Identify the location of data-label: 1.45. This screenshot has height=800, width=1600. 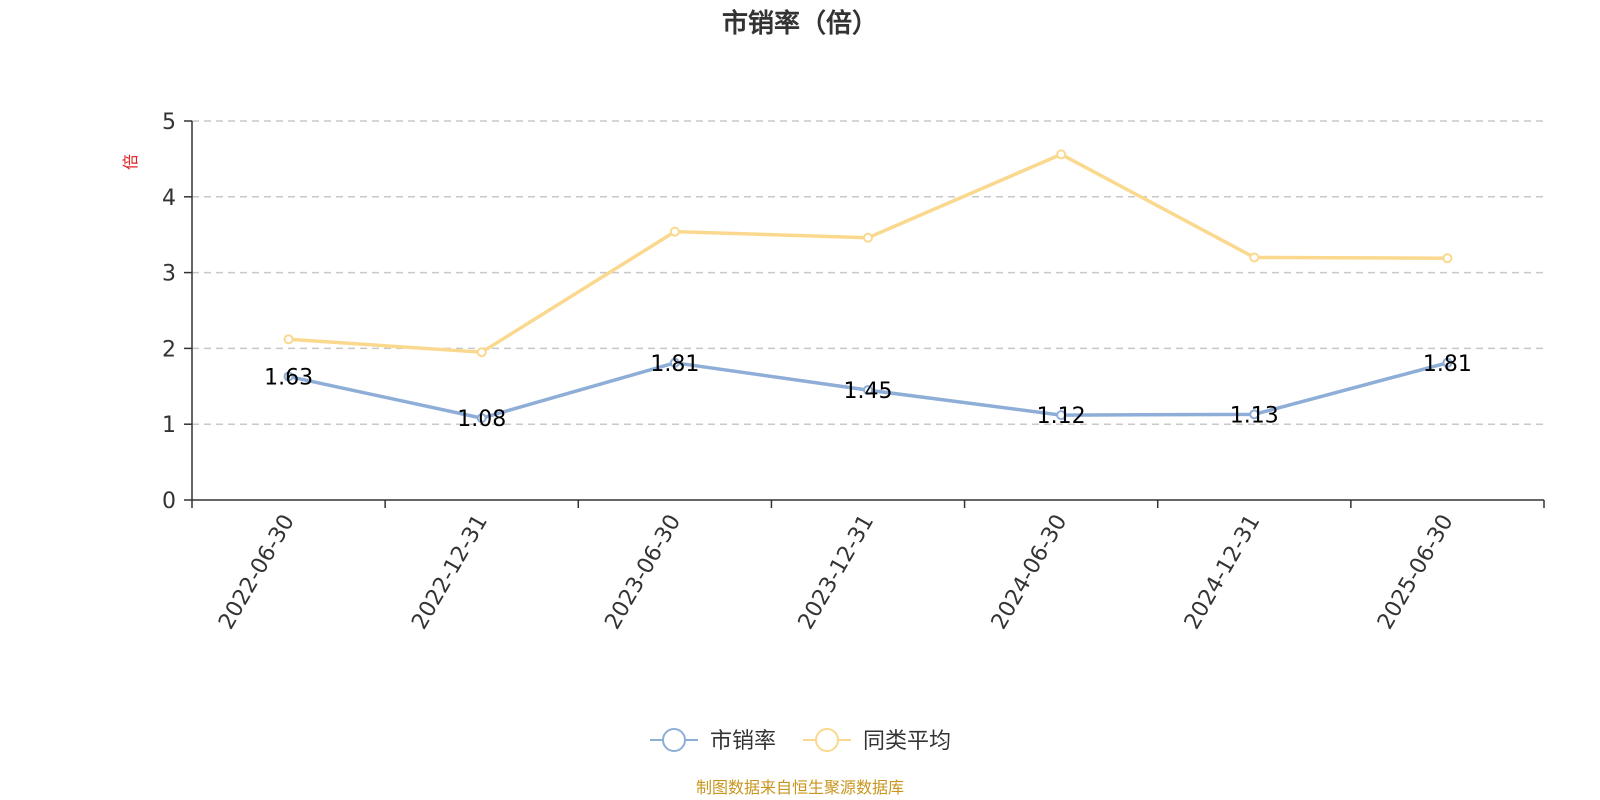
(868, 391).